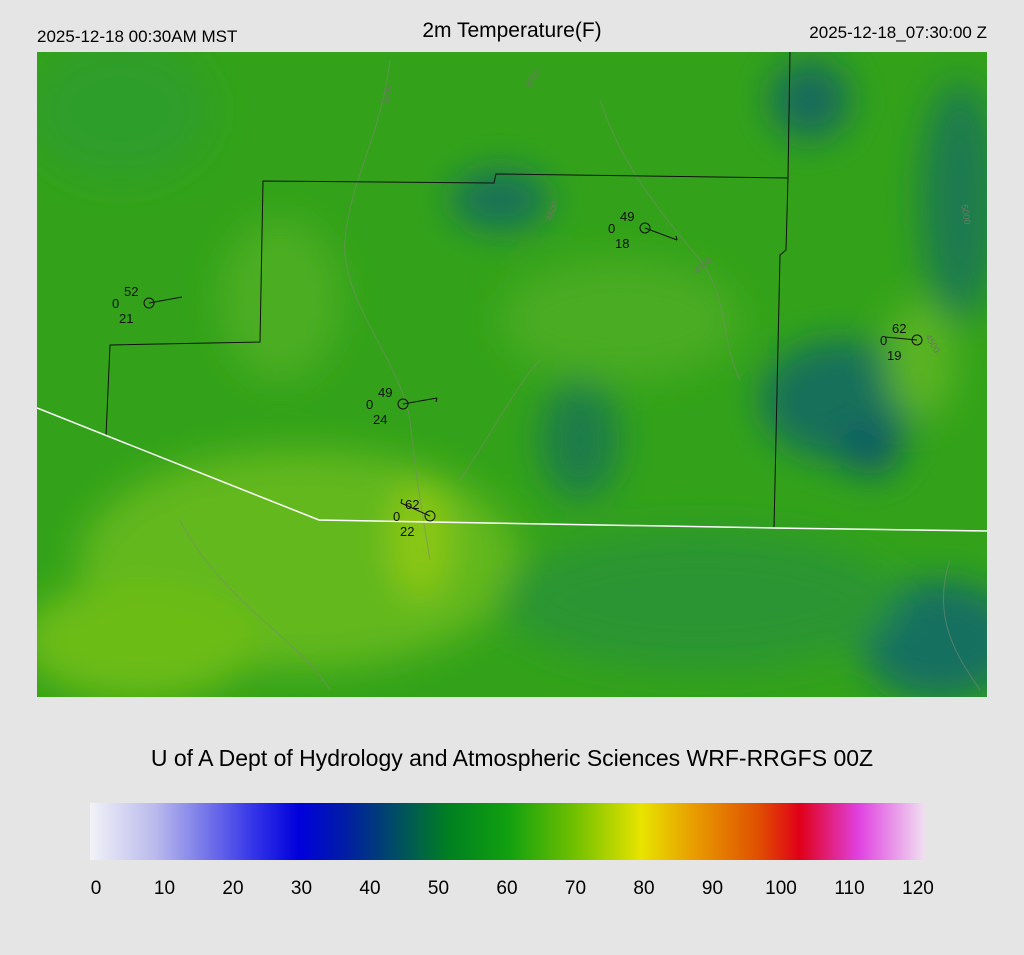 This screenshot has width=1024, height=955. What do you see at coordinates (232, 888) in the screenshot?
I see `colorbar-tick-label: 20` at bounding box center [232, 888].